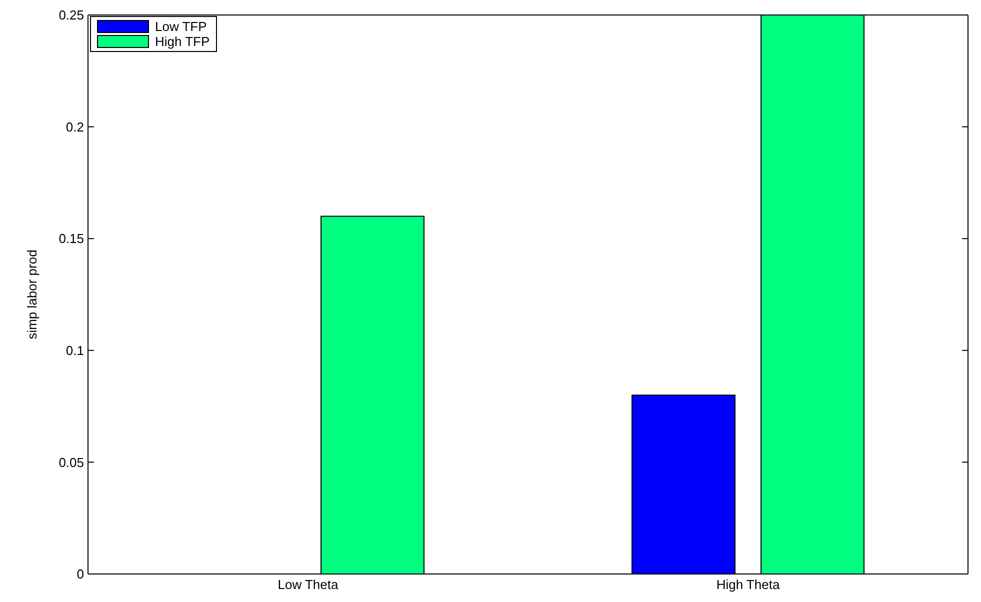 This screenshot has height=602, width=981. Describe the element at coordinates (71, 462) in the screenshot. I see `y-tick-label: 0.05` at that location.